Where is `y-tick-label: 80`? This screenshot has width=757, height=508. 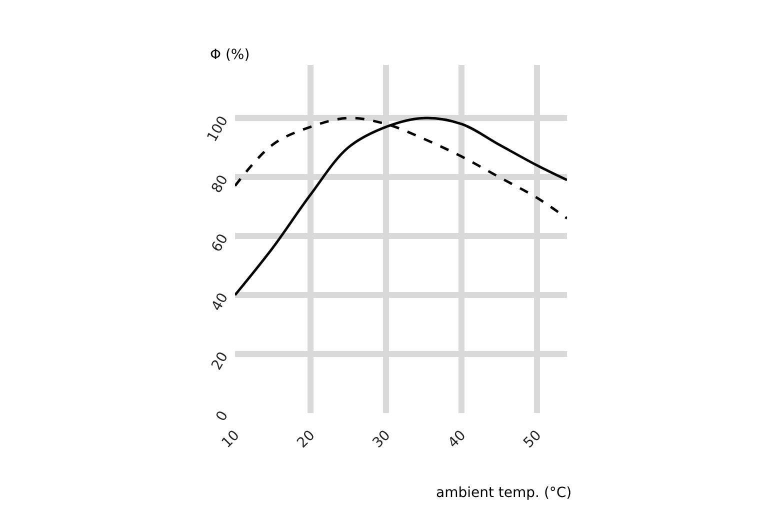 y-tick-label: 80 is located at coordinates (220, 184).